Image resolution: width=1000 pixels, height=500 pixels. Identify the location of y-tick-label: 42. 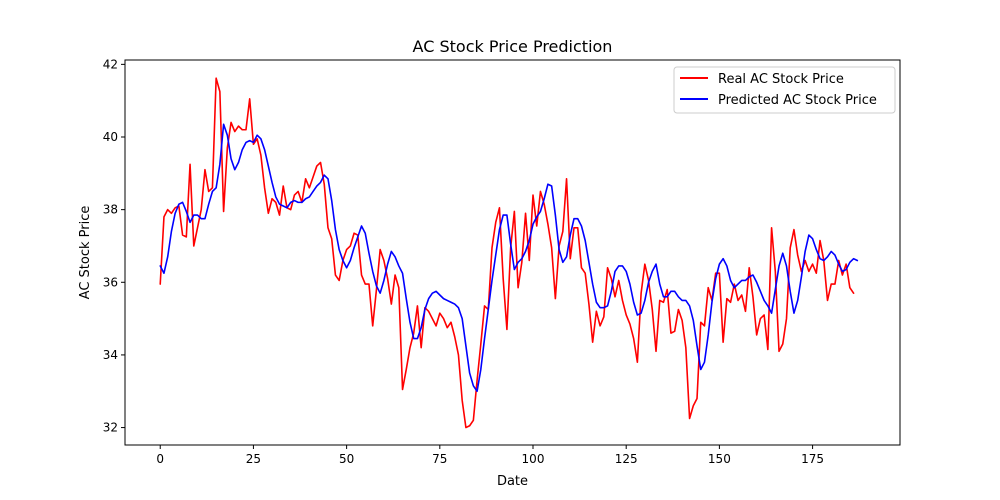
(110, 64).